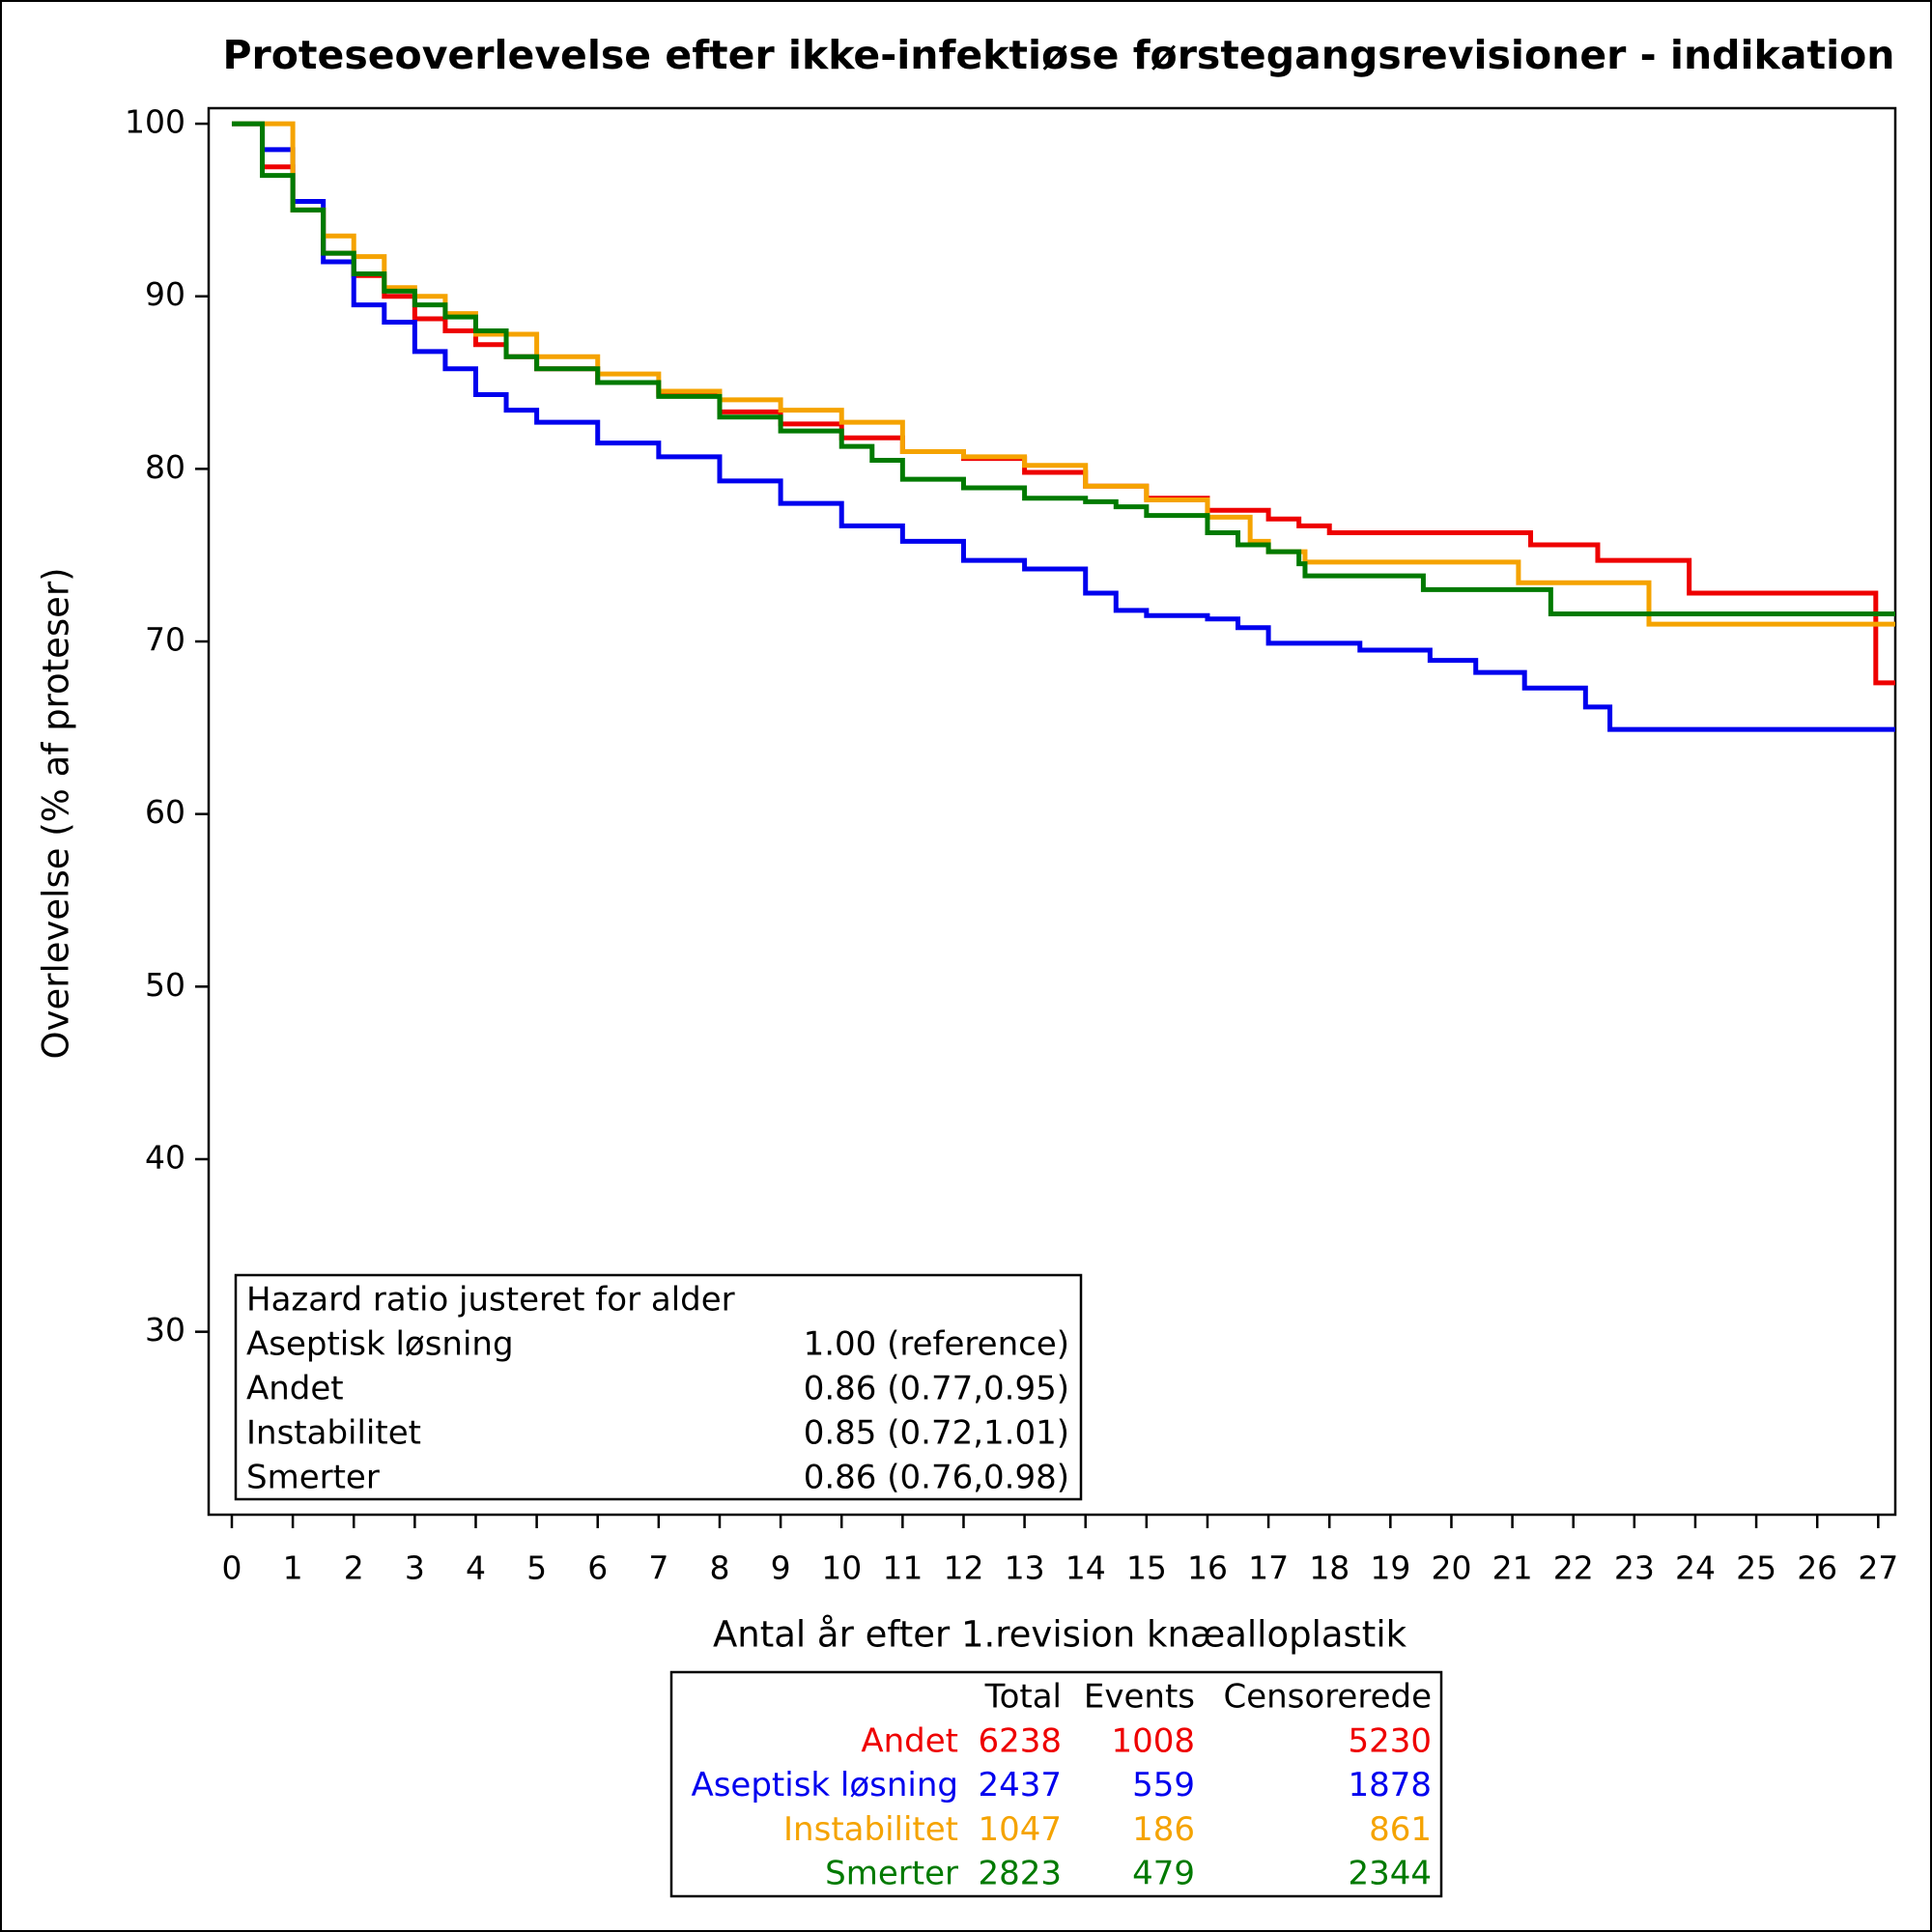 The image size is (1932, 1932). What do you see at coordinates (1390, 1568) in the screenshot?
I see `x-tick-label: 19` at bounding box center [1390, 1568].